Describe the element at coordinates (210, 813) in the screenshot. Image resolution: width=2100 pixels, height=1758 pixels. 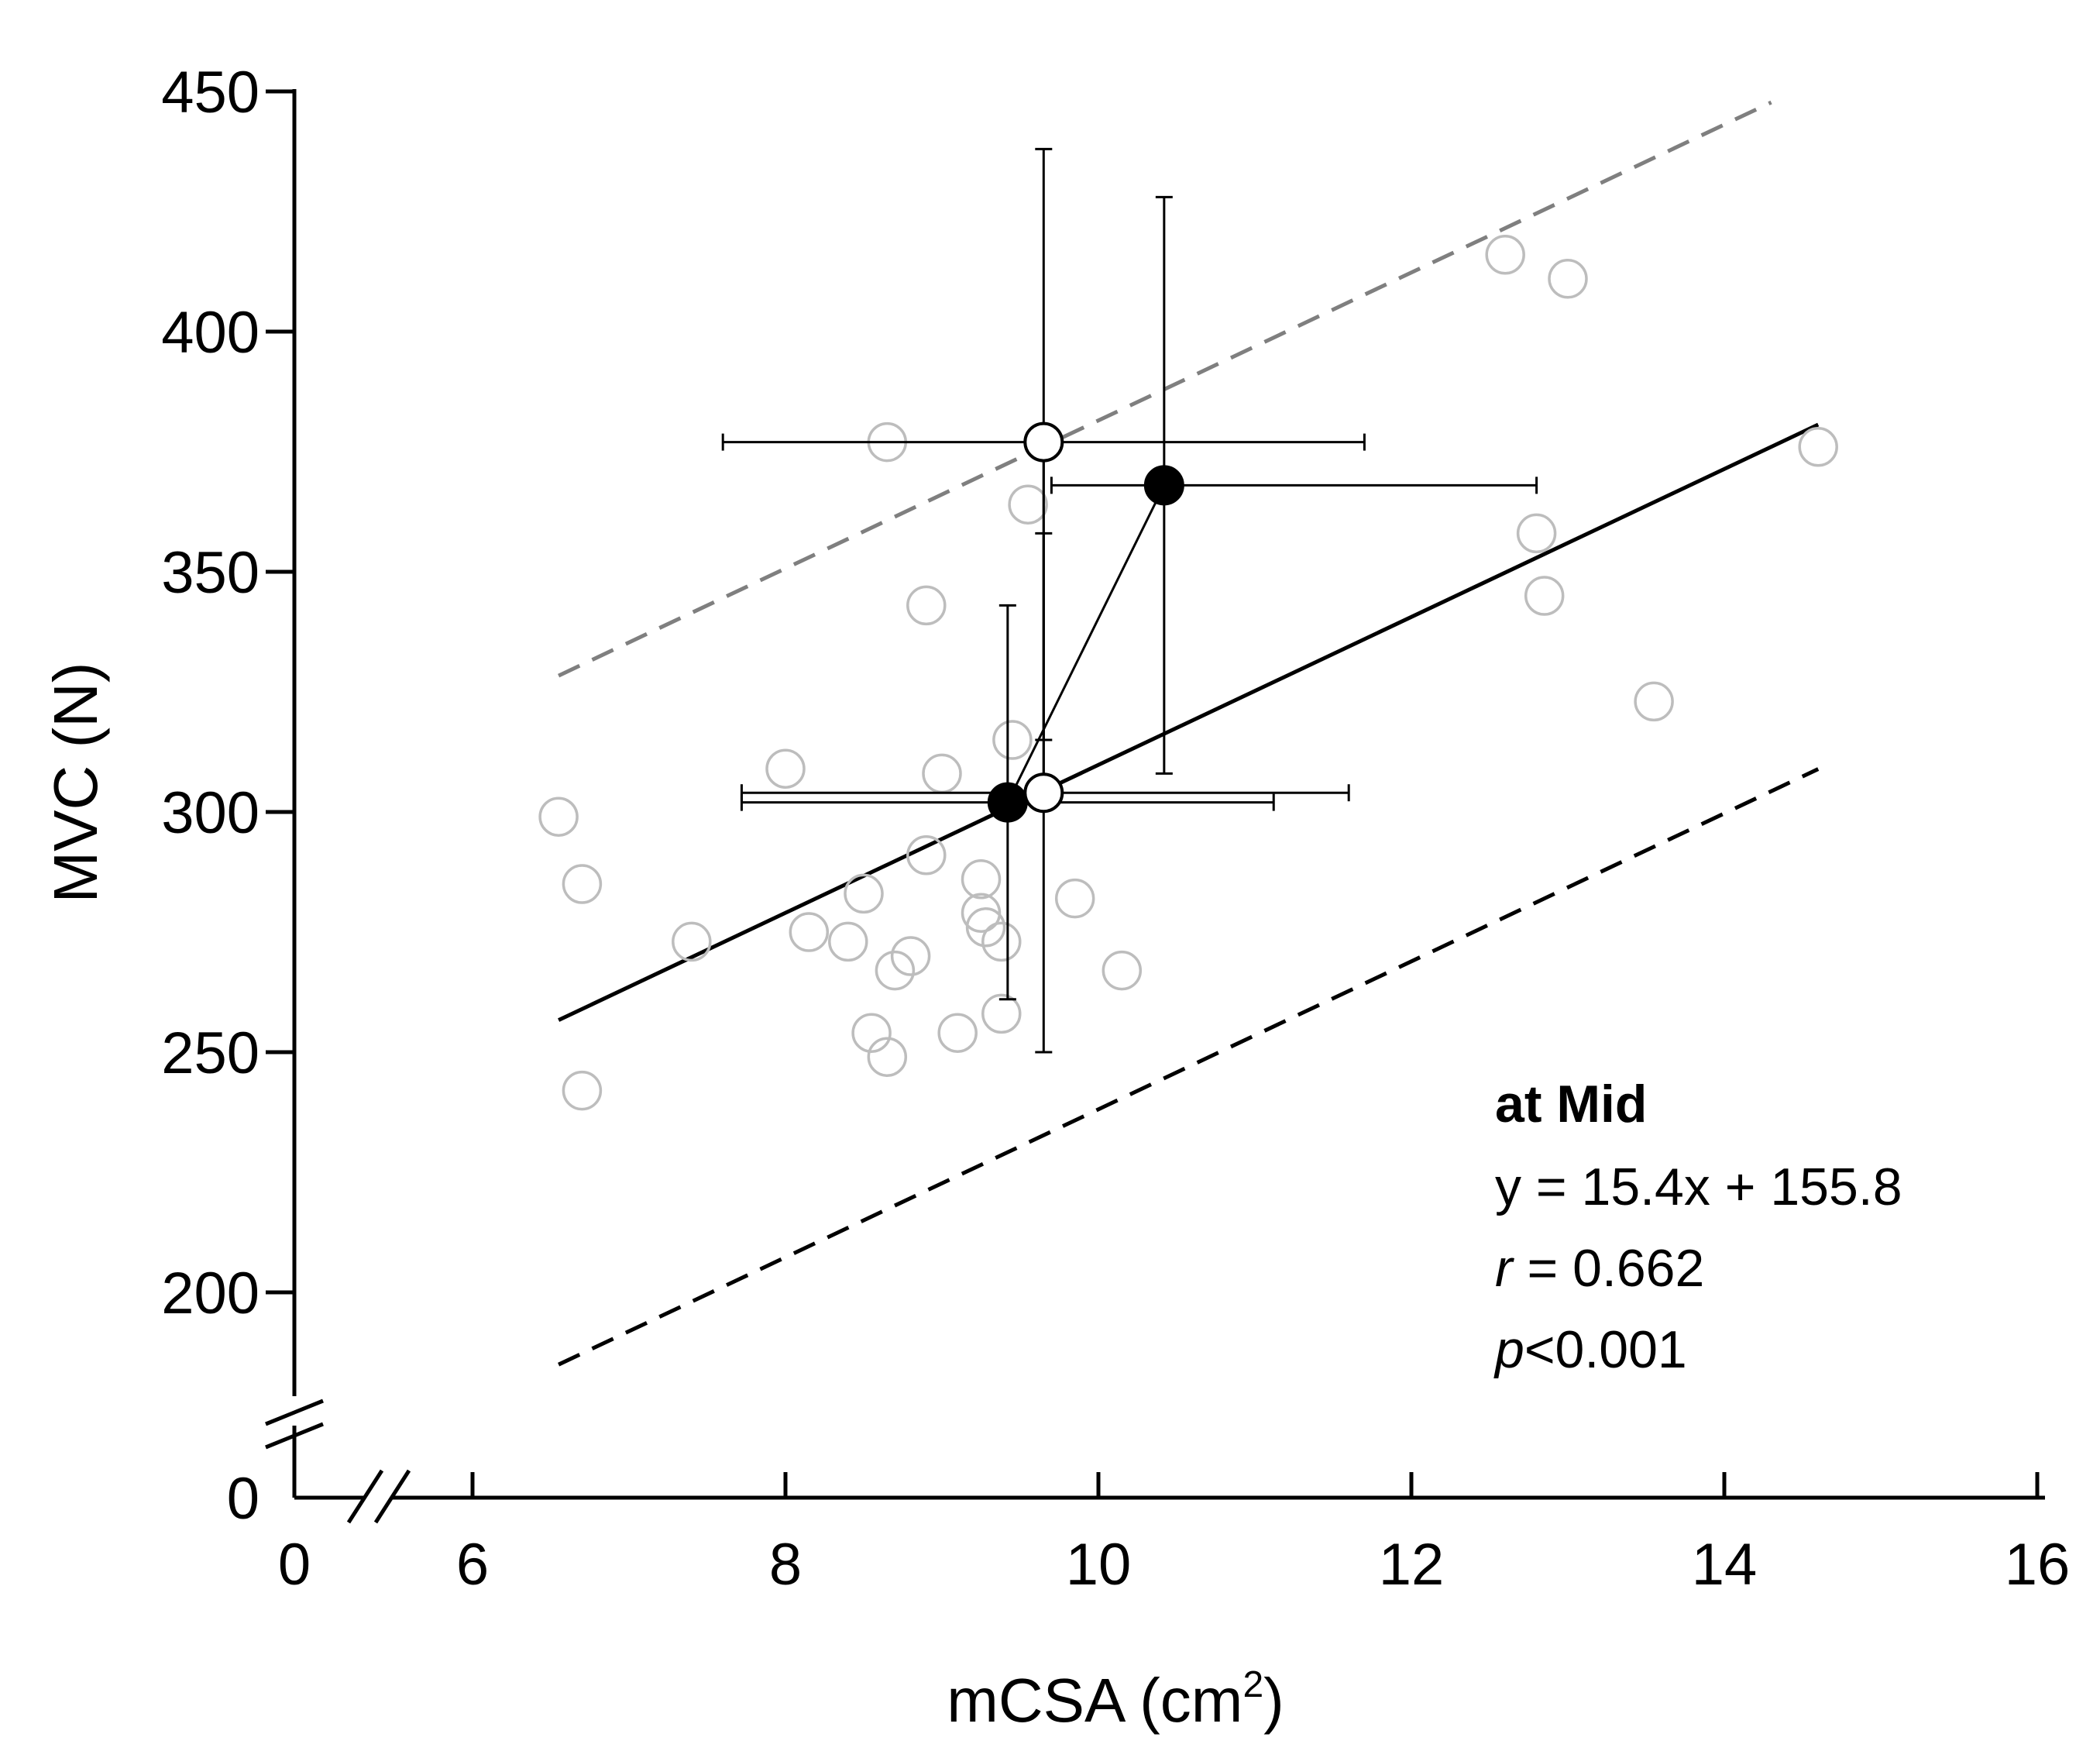
I see `y-tick-label: 300` at that location.